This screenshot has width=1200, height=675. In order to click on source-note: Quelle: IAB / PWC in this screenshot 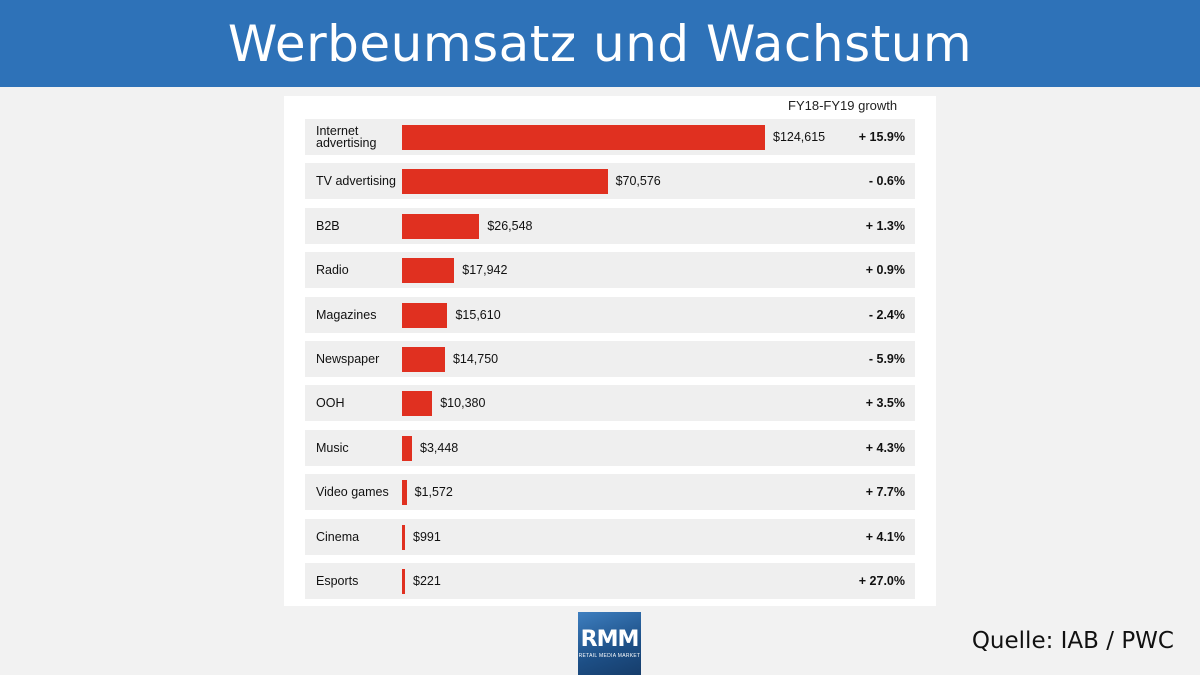, I will do `click(1072, 641)`.